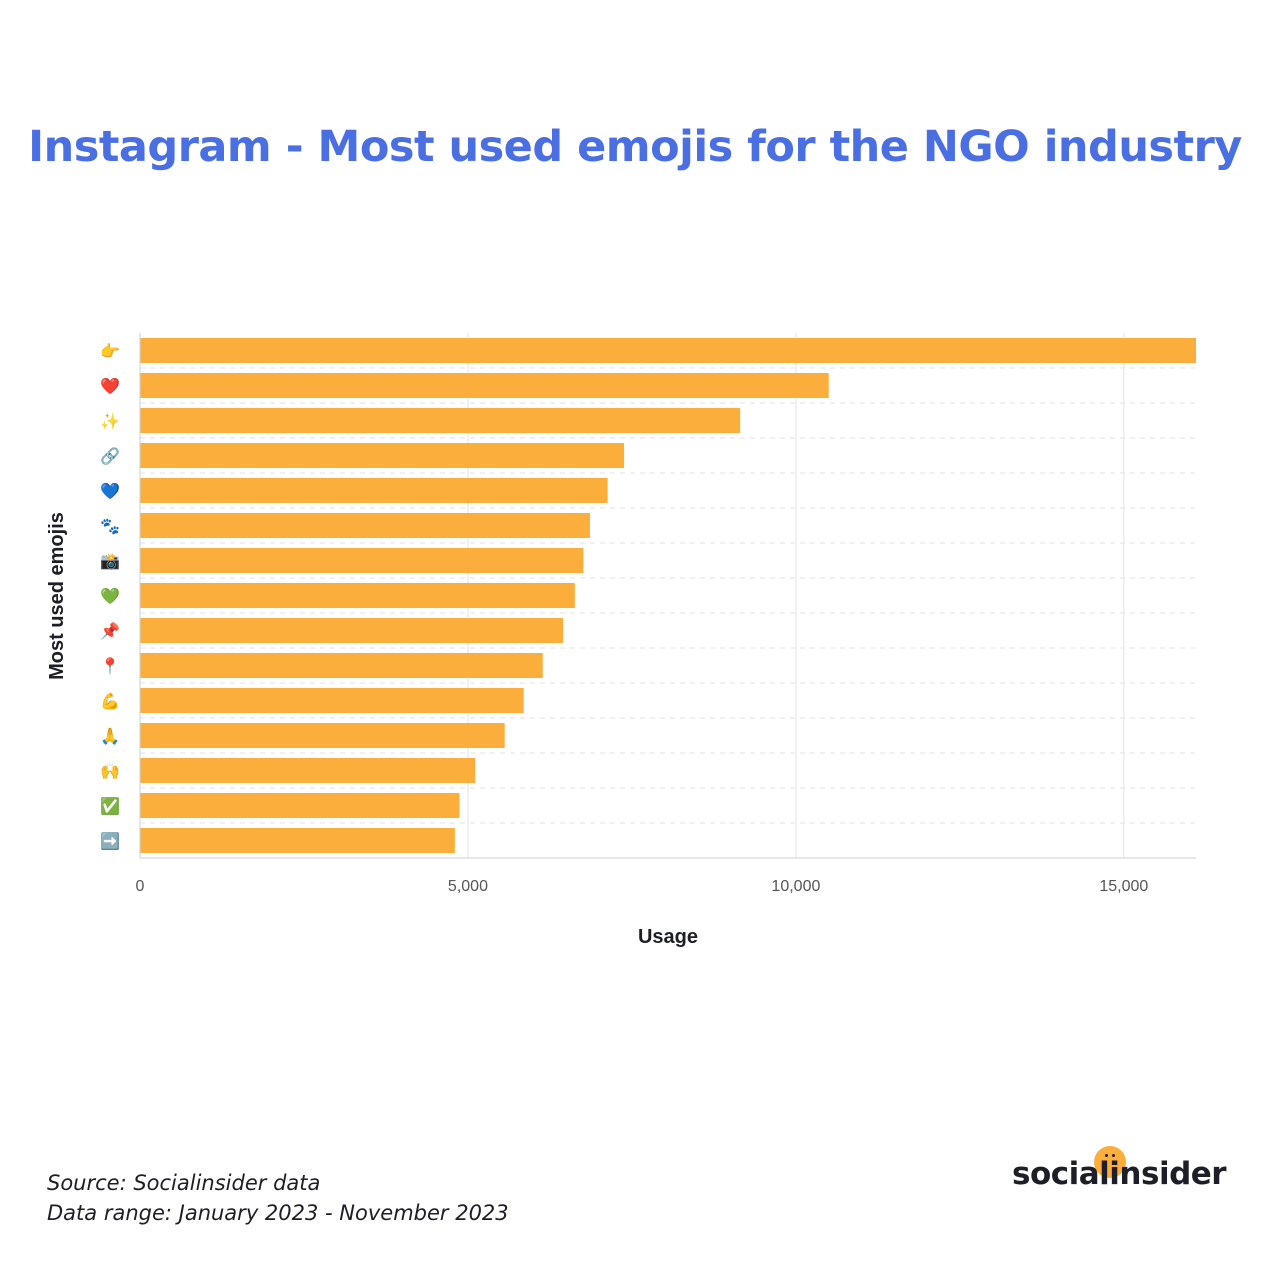  Describe the element at coordinates (110, 351) in the screenshot. I see `category-label: 👉` at that location.